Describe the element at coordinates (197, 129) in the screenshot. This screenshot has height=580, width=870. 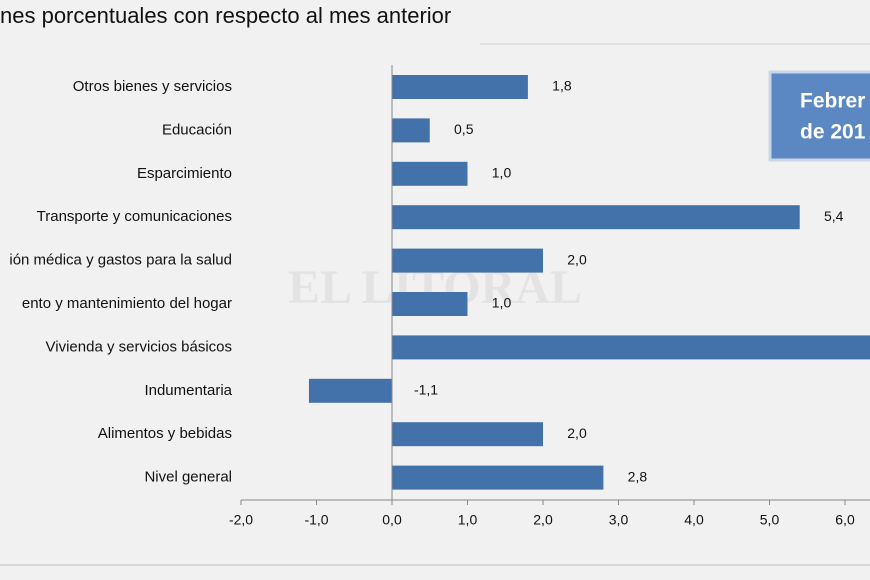
I see `category-label: Educación` at that location.